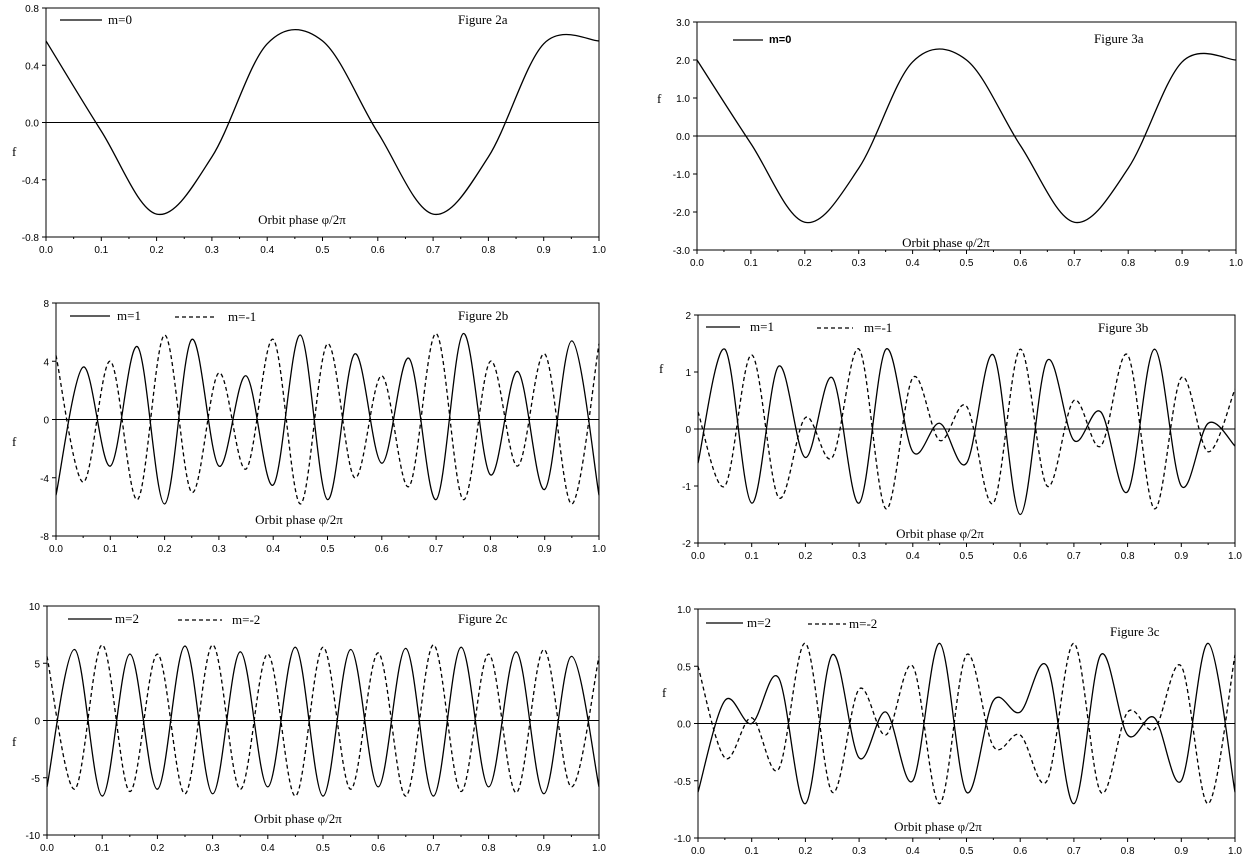 The height and width of the screenshot is (863, 1256). What do you see at coordinates (682, 213) in the screenshot?
I see `y-tick-label: -2.0` at bounding box center [682, 213].